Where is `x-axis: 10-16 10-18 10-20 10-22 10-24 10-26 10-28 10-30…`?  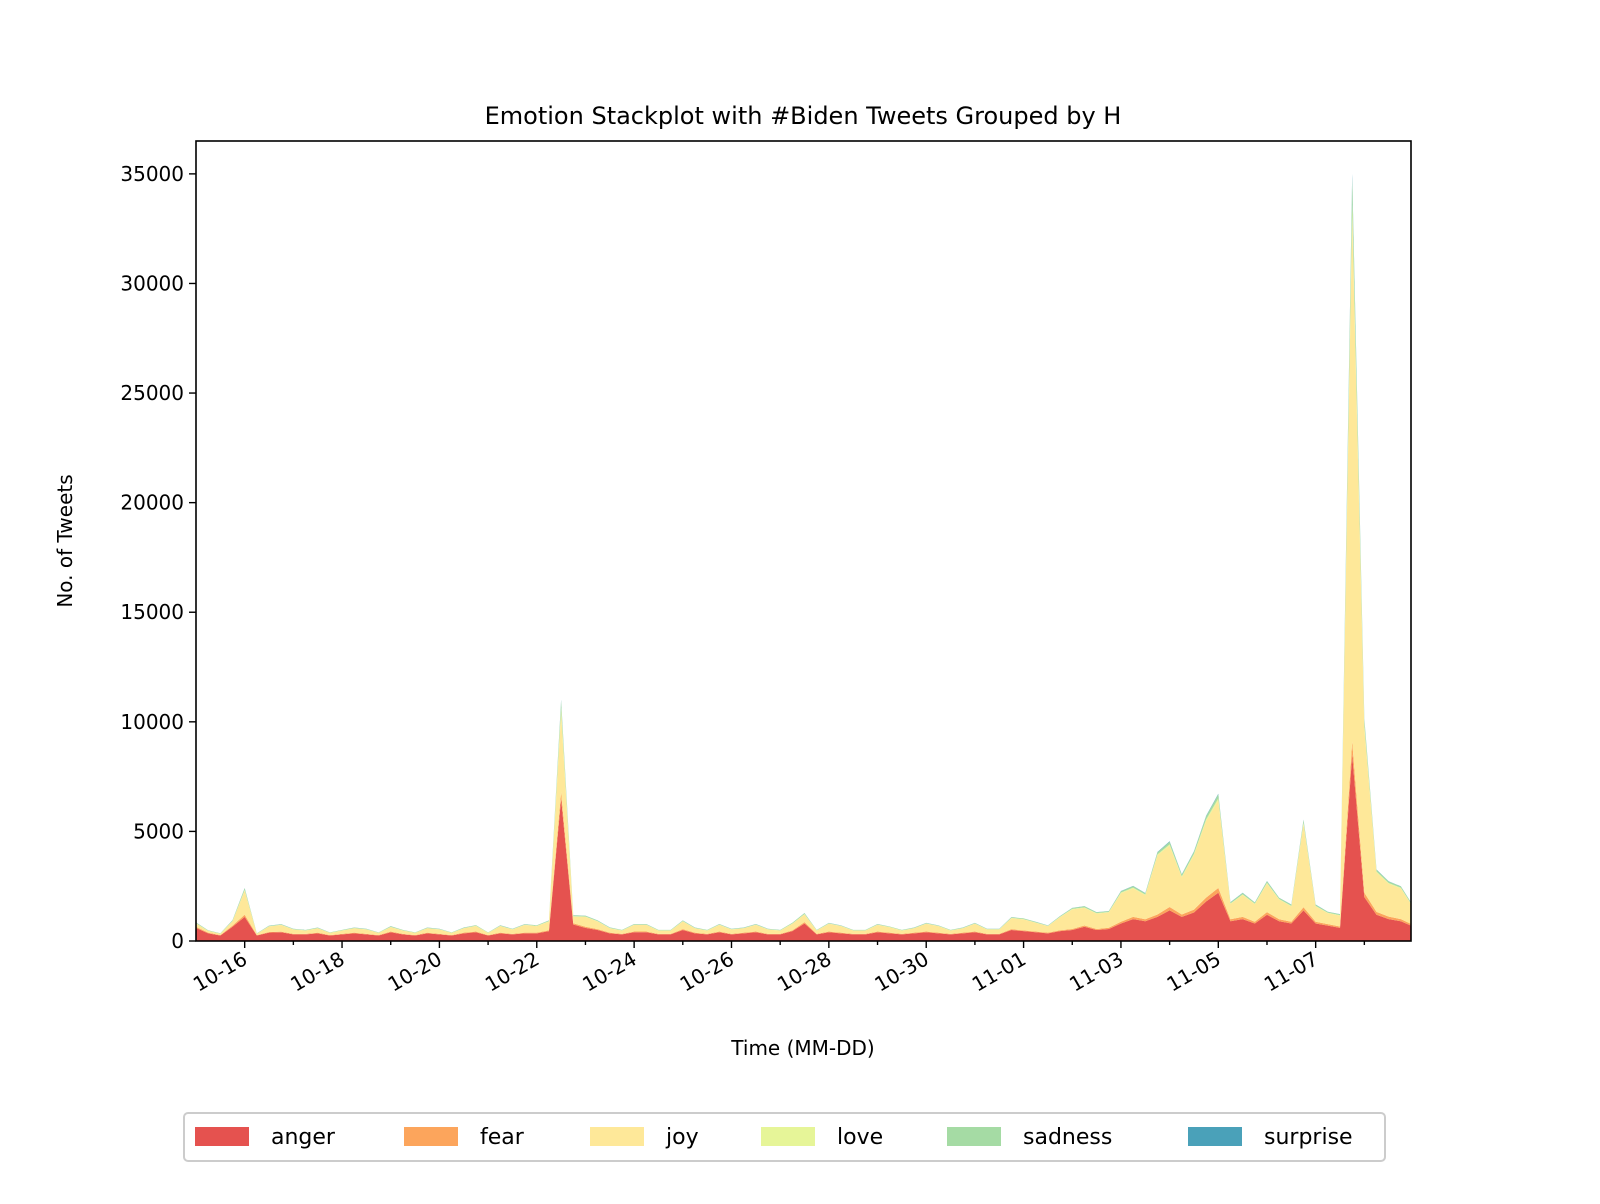
x-axis: 10-16 10-18 10-20 10-22 10-24 10-26 10-28 10-30… is located at coordinates (777, 969).